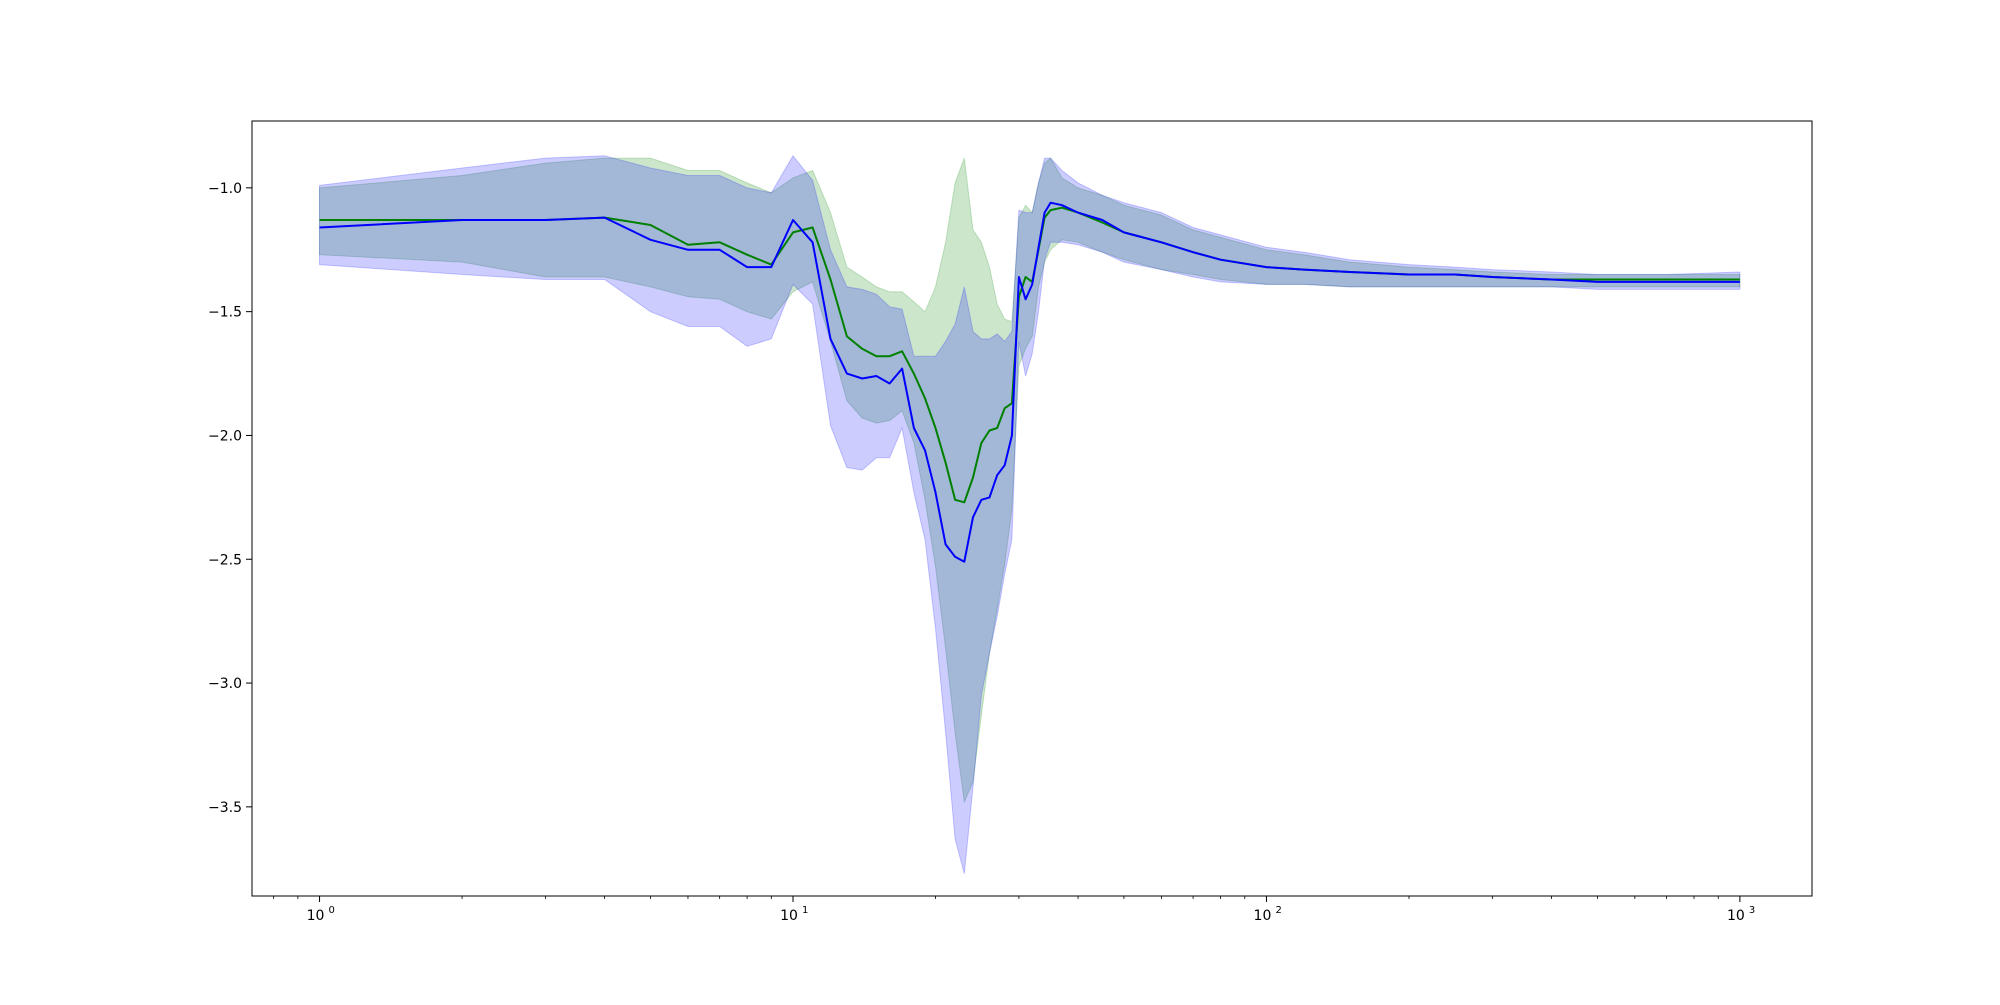 Image resolution: width=2000 pixels, height=1005 pixels. I want to click on x-tick-exponent: 2, so click(1278, 910).